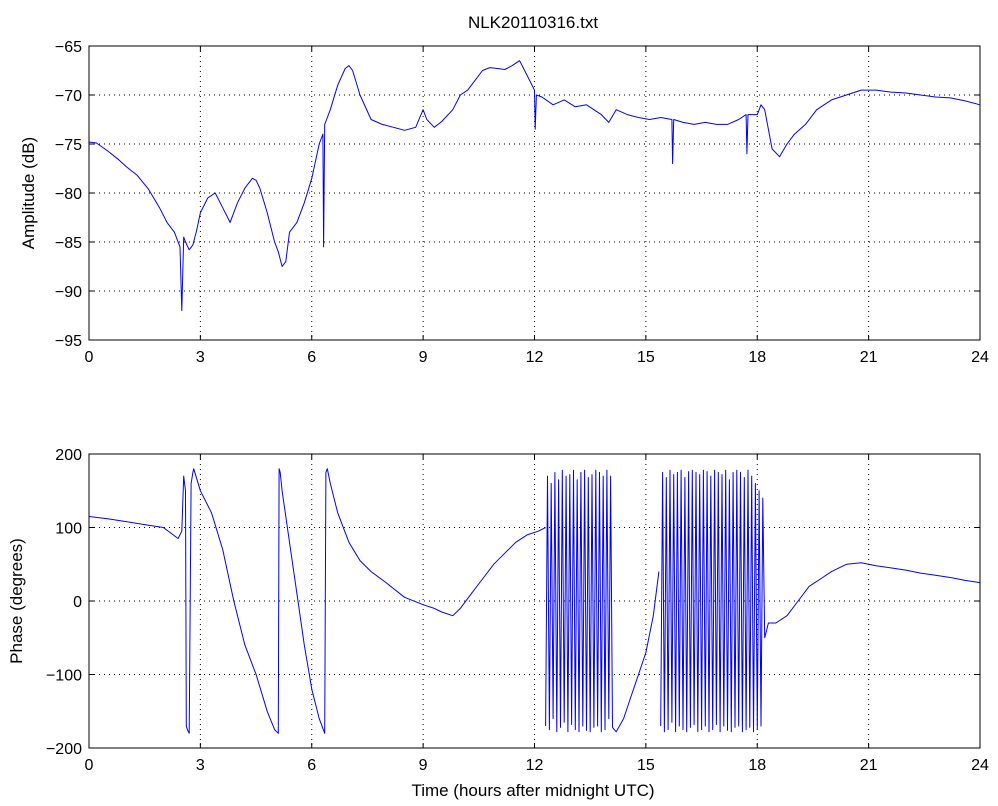  I want to click on amplitude-xtick-label-5: 15, so click(646, 357).